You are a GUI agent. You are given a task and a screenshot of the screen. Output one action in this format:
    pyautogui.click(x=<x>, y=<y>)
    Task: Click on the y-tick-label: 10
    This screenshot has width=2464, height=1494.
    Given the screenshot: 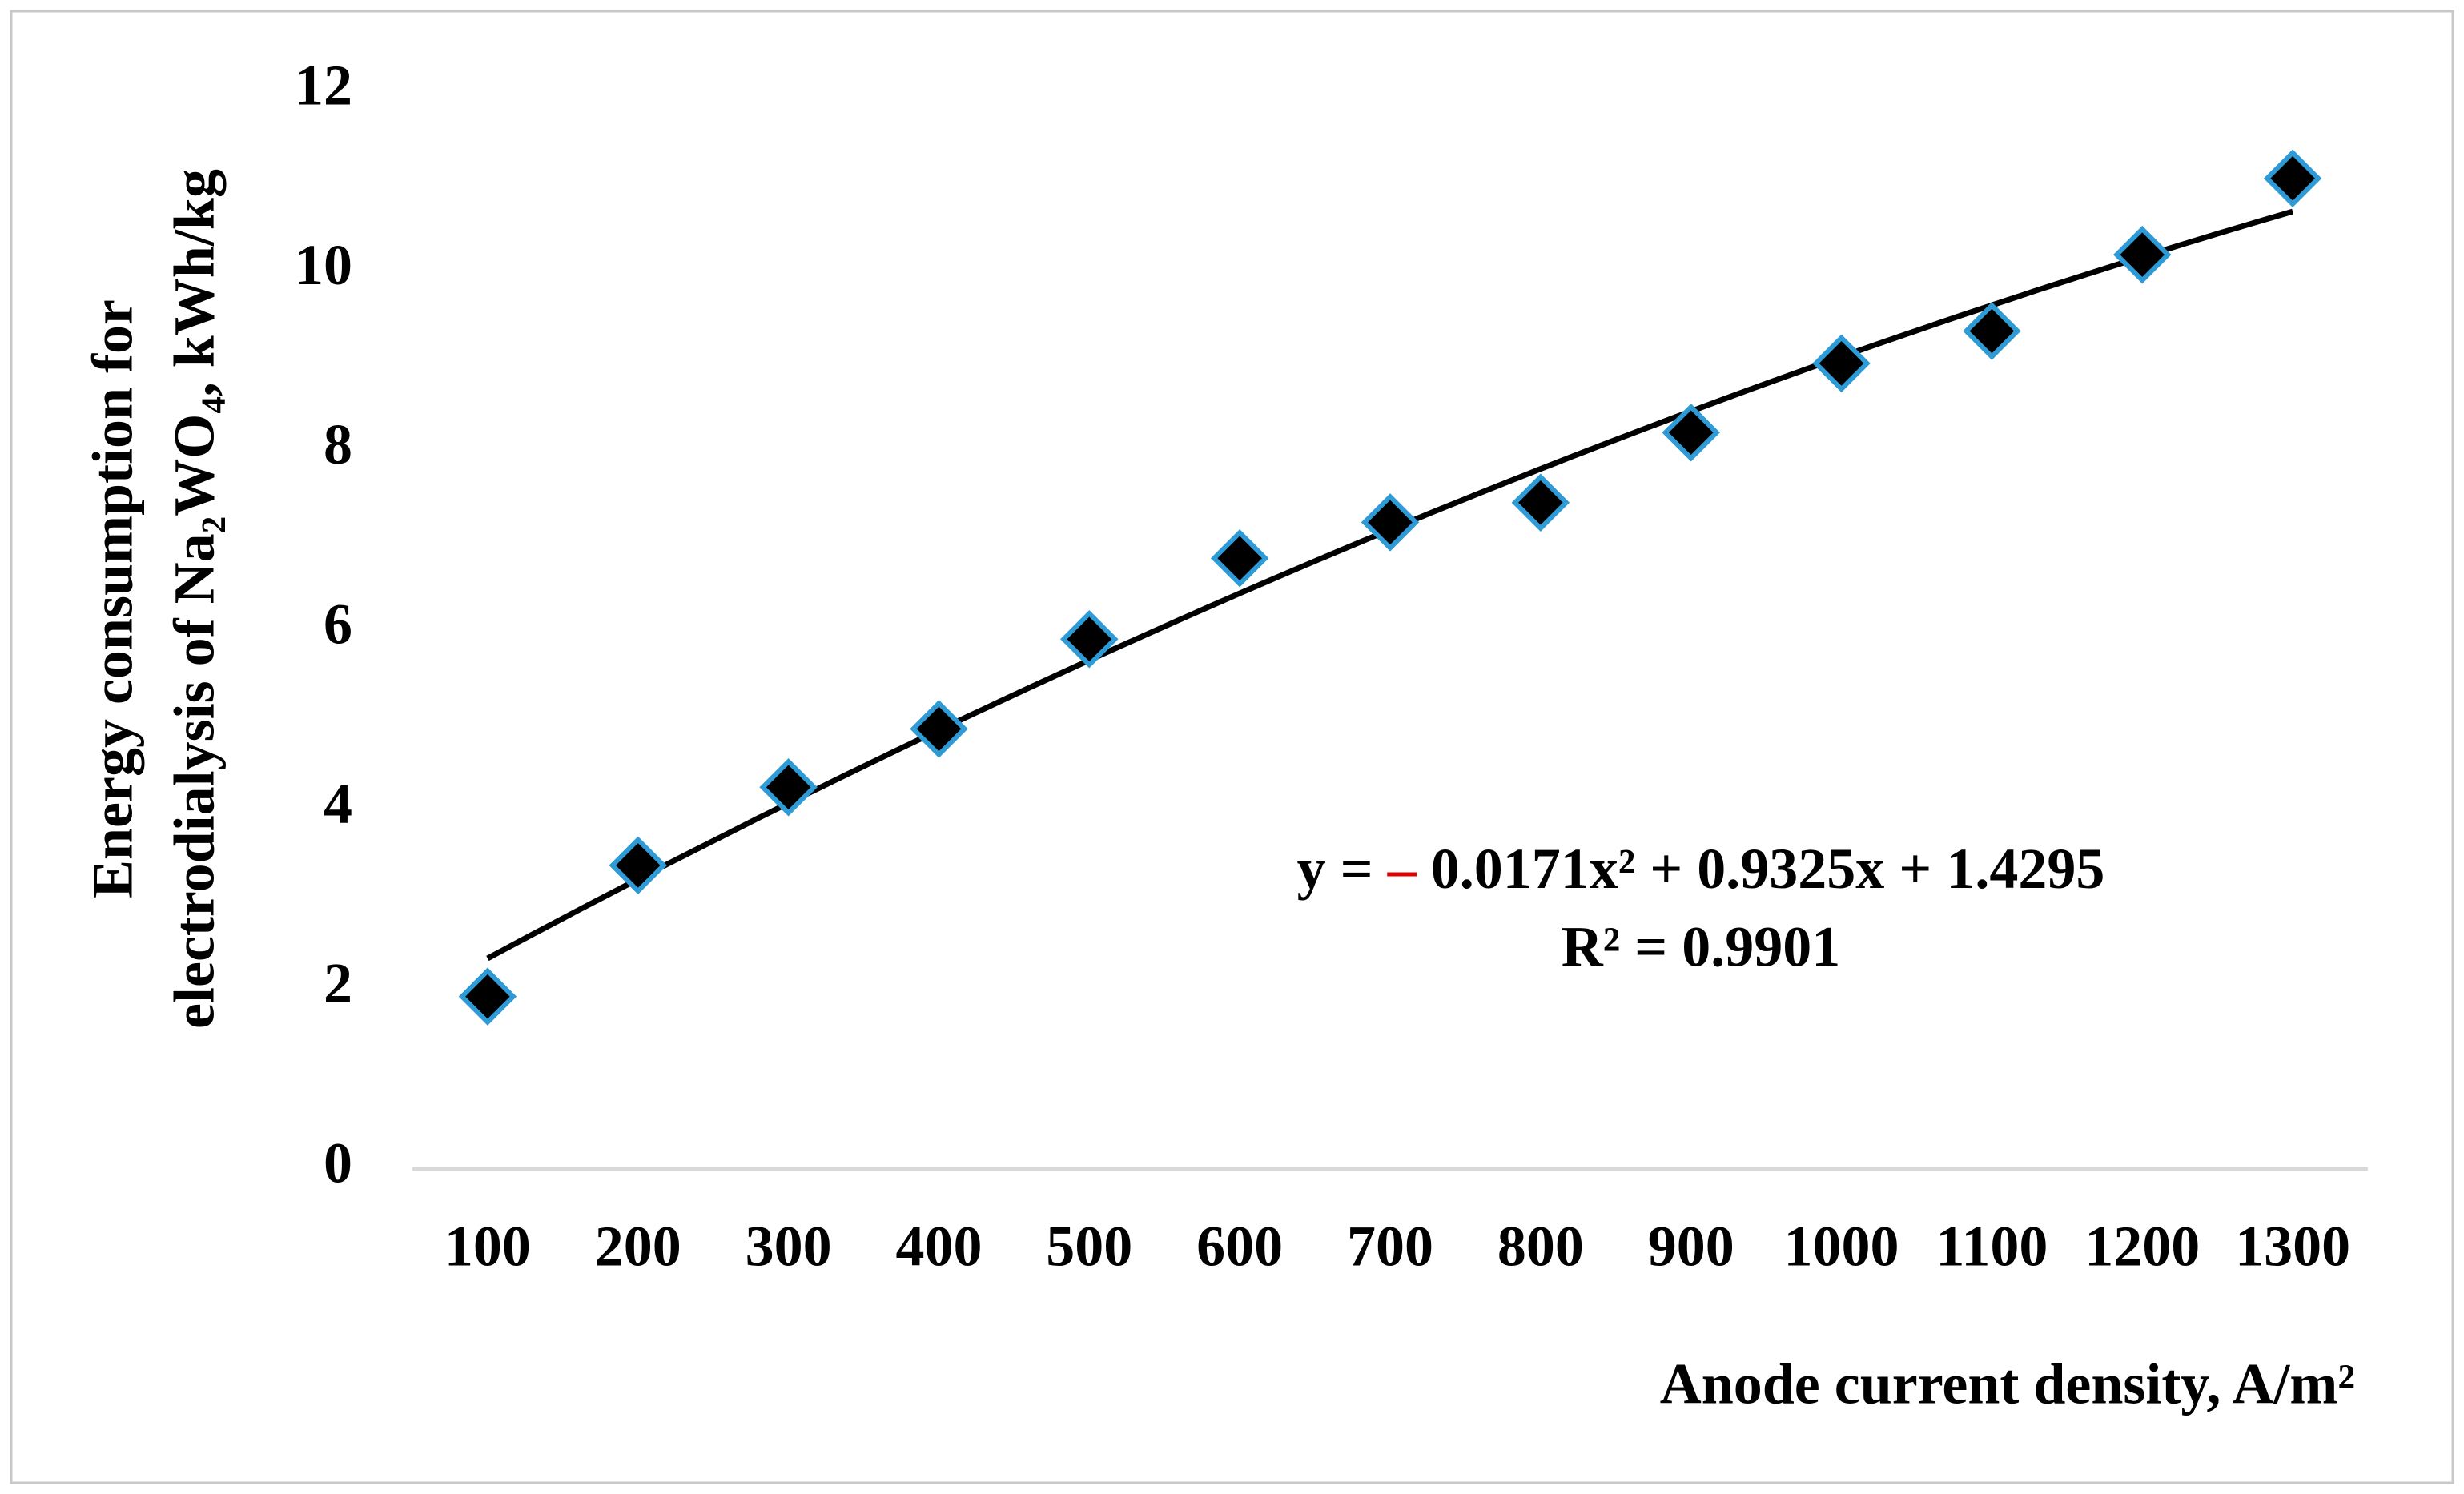 What is the action you would take?
    pyautogui.click(x=323, y=265)
    